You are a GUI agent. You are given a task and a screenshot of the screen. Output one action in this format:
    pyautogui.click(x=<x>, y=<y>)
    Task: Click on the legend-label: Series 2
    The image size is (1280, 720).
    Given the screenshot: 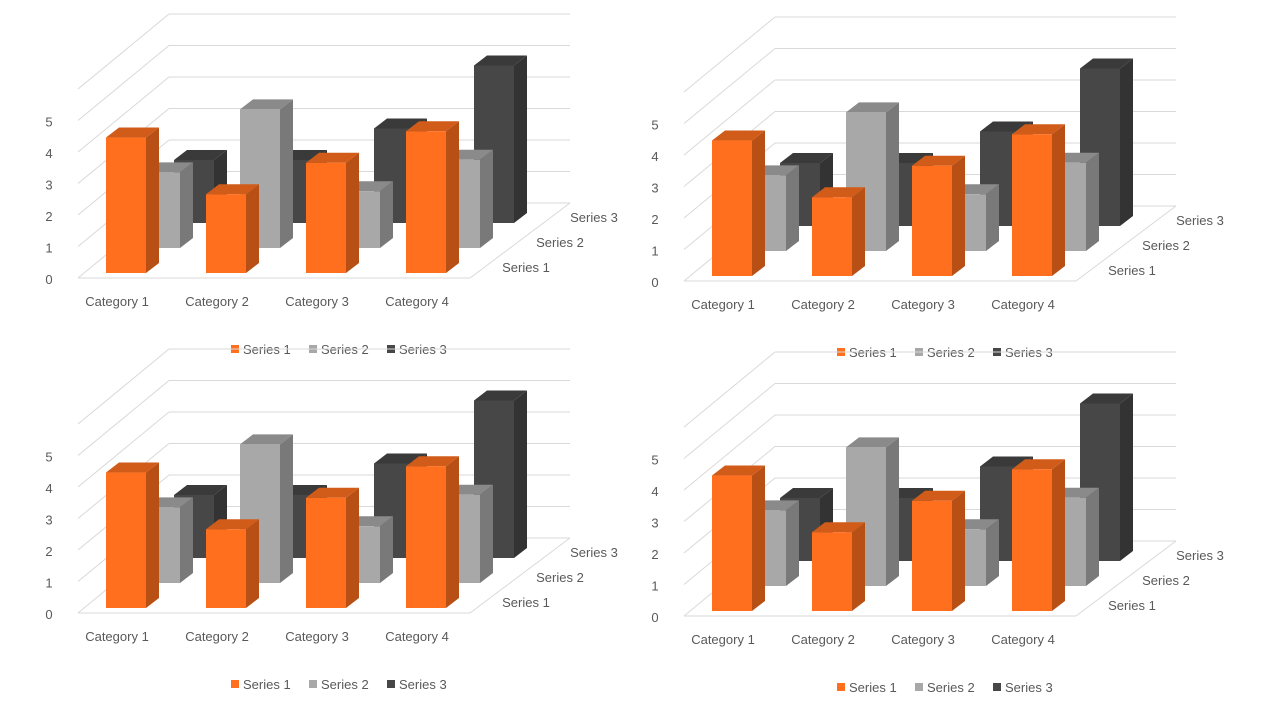 What is the action you would take?
    pyautogui.click(x=345, y=684)
    